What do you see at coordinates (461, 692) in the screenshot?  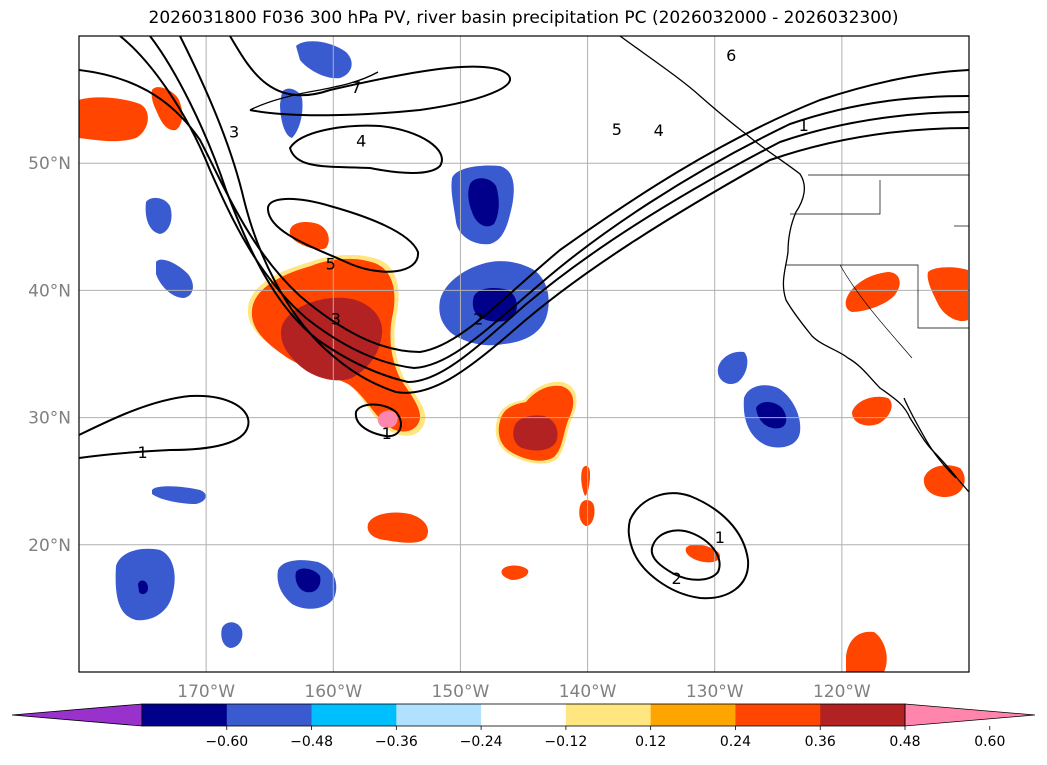 I see `lon-tick-label: 150°W` at bounding box center [461, 692].